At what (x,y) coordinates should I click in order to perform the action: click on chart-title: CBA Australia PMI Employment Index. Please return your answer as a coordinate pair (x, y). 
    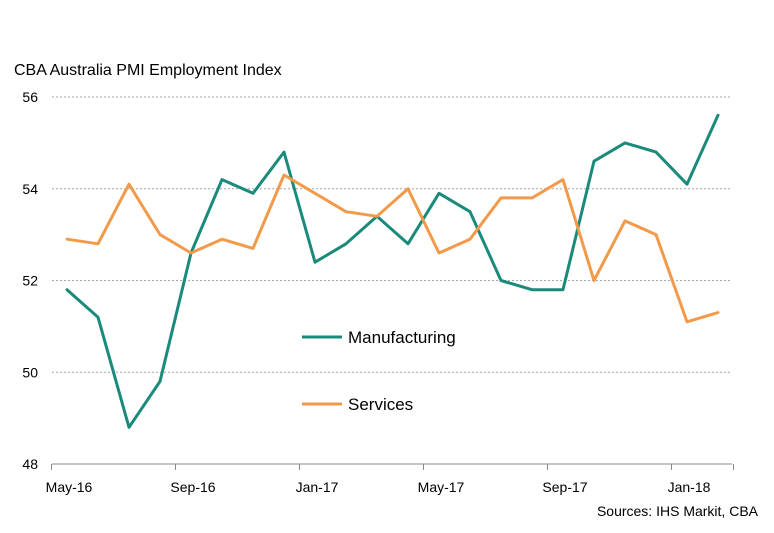
    Looking at the image, I should click on (148, 70).